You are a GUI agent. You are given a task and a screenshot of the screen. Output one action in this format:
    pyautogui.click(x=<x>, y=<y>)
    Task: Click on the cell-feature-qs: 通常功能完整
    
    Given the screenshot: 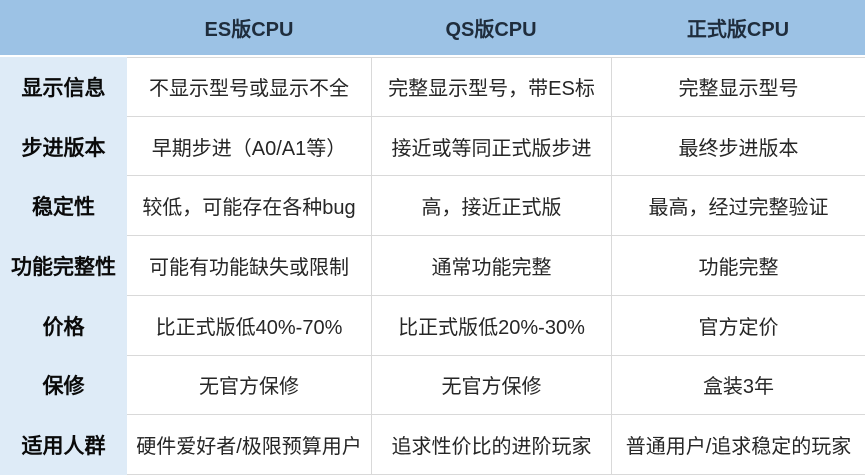 What is the action you would take?
    pyautogui.click(x=491, y=266)
    